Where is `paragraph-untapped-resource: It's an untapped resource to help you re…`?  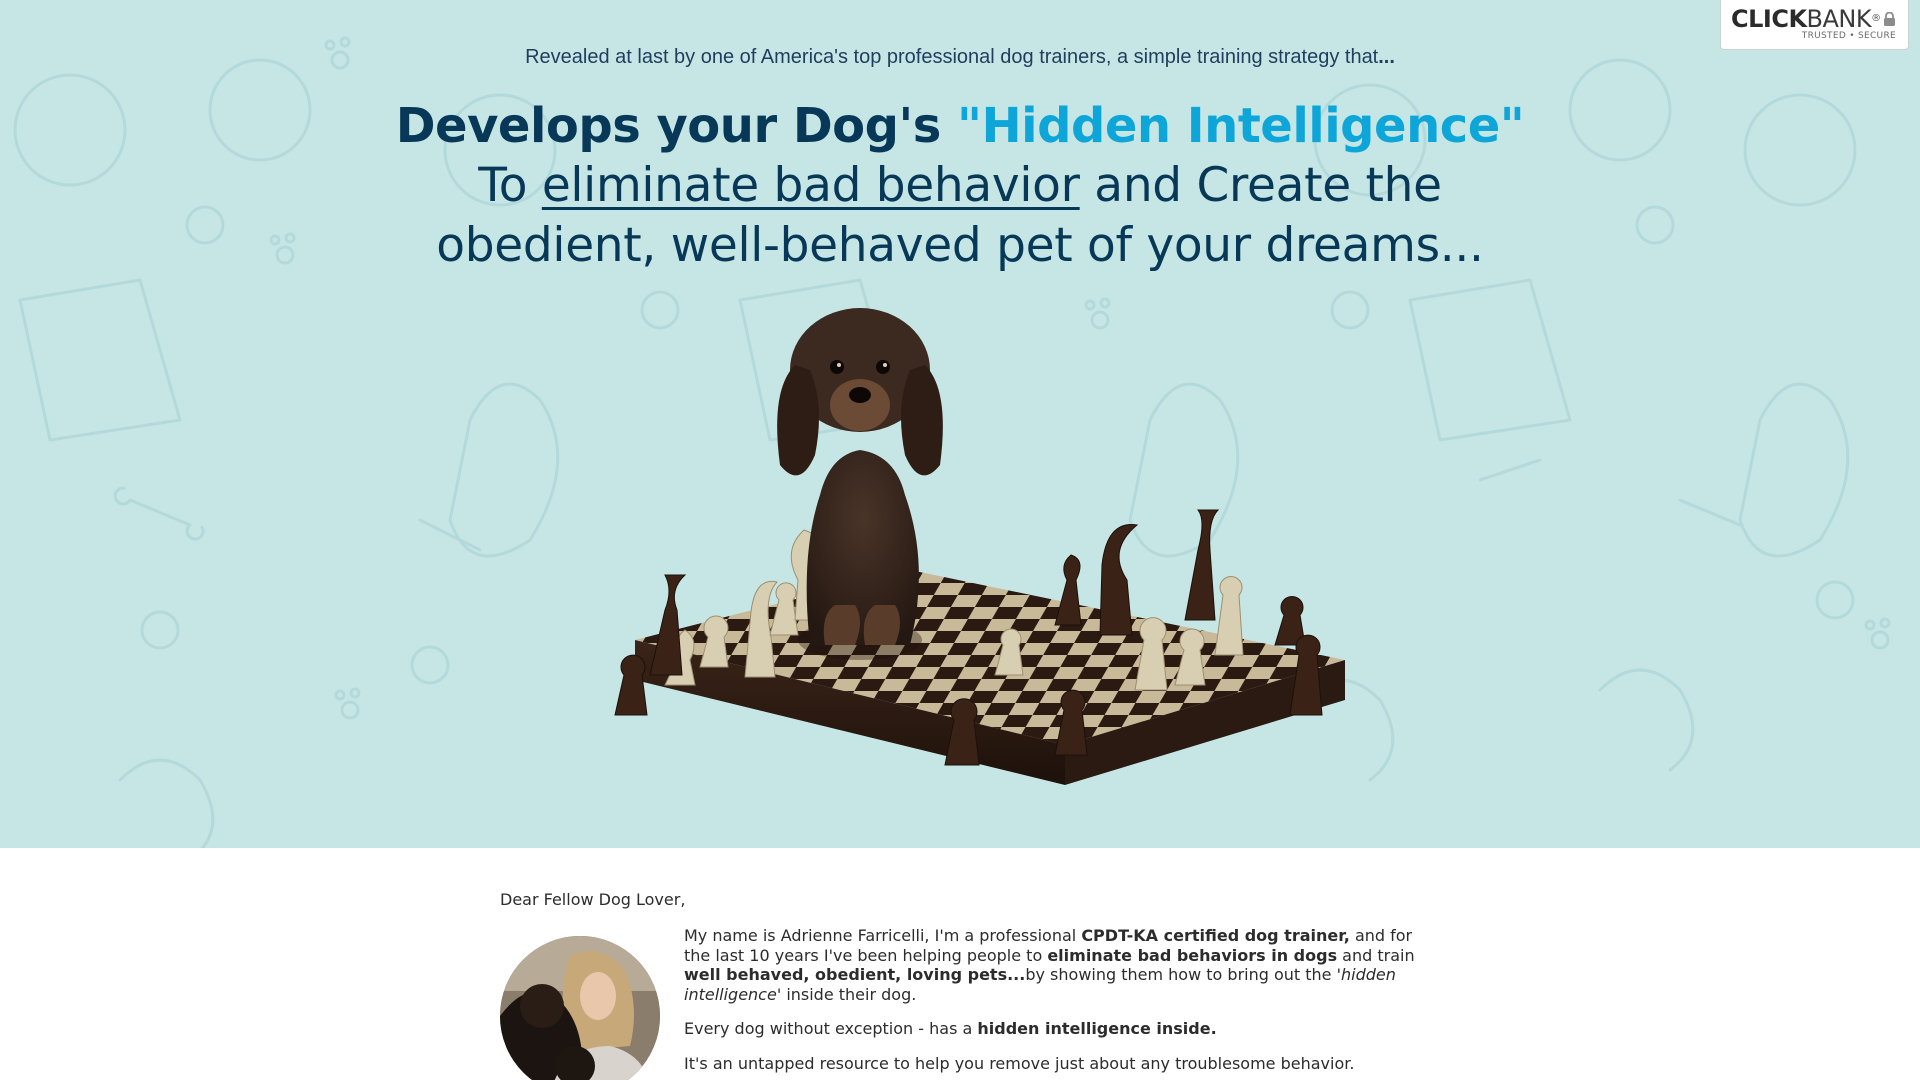
paragraph-untapped-resource: It's an untapped resource to help you re… is located at coordinates (1019, 1063).